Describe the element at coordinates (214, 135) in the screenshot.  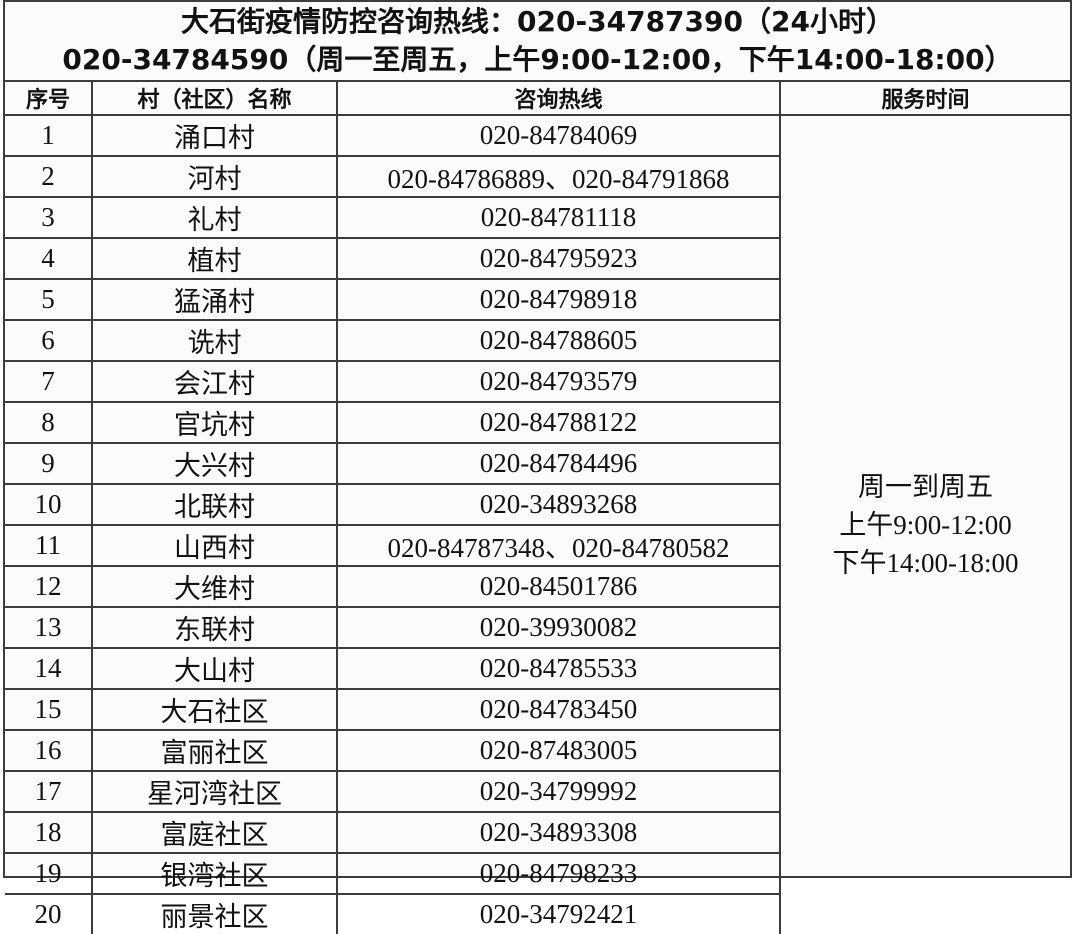
I see `village-name-cell: 涌口村` at that location.